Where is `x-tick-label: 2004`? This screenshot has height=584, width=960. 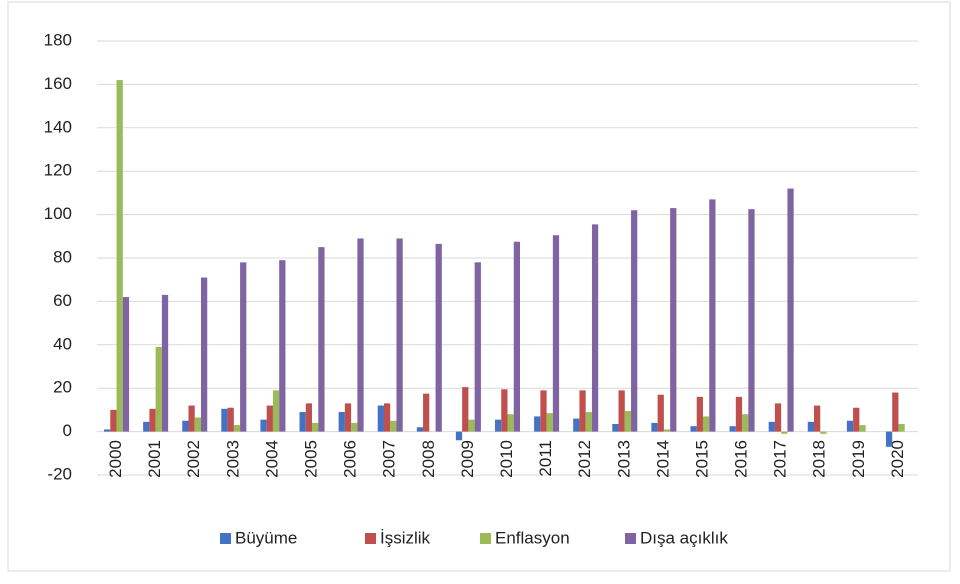
x-tick-label: 2004 is located at coordinates (271, 459).